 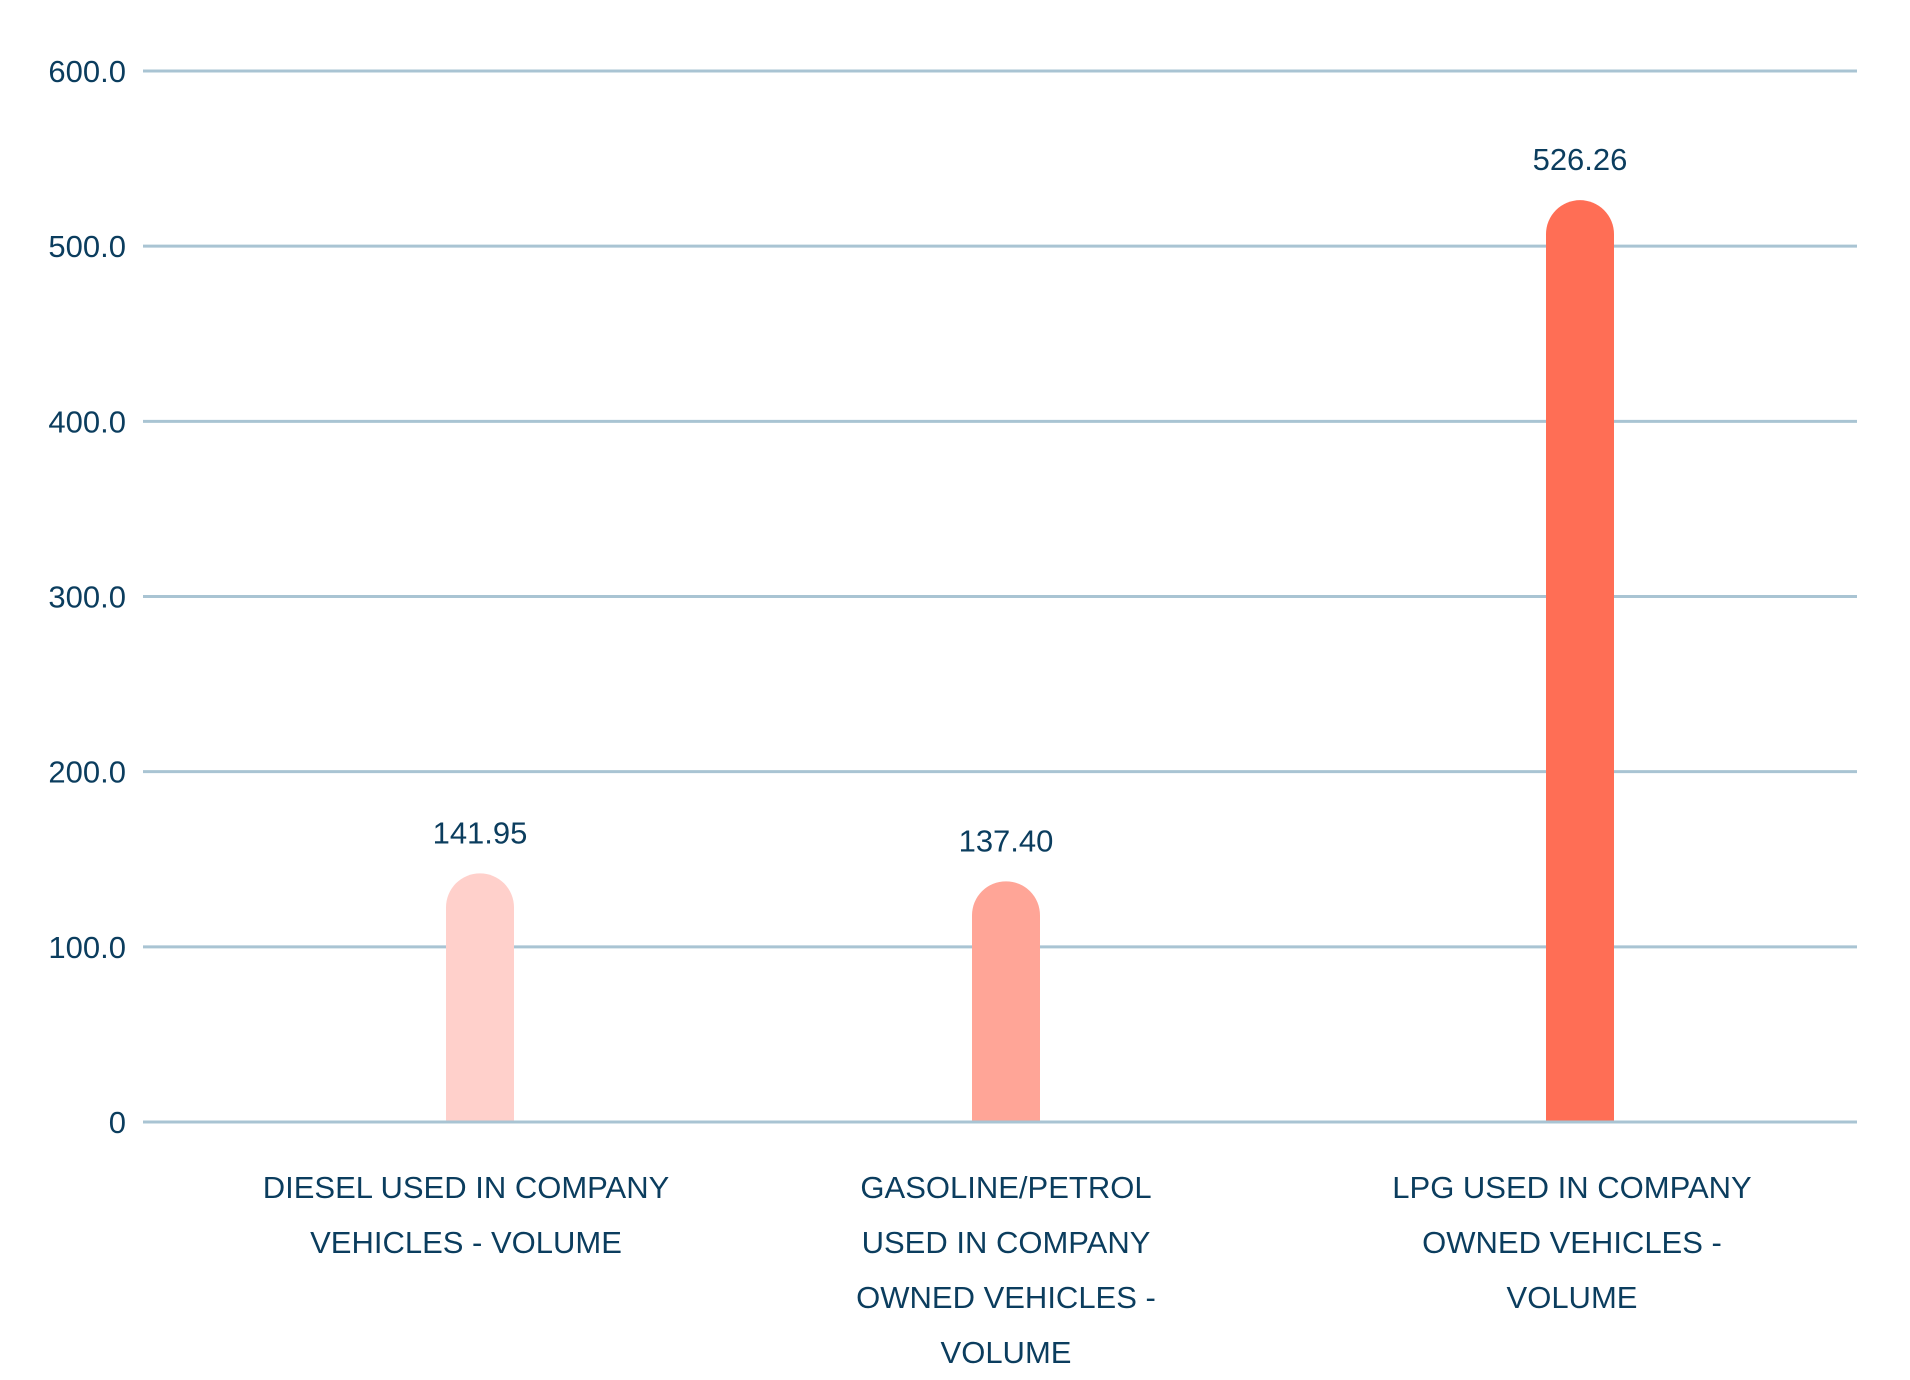 What do you see at coordinates (87, 947) in the screenshot?
I see `y-tick-label: 100.0` at bounding box center [87, 947].